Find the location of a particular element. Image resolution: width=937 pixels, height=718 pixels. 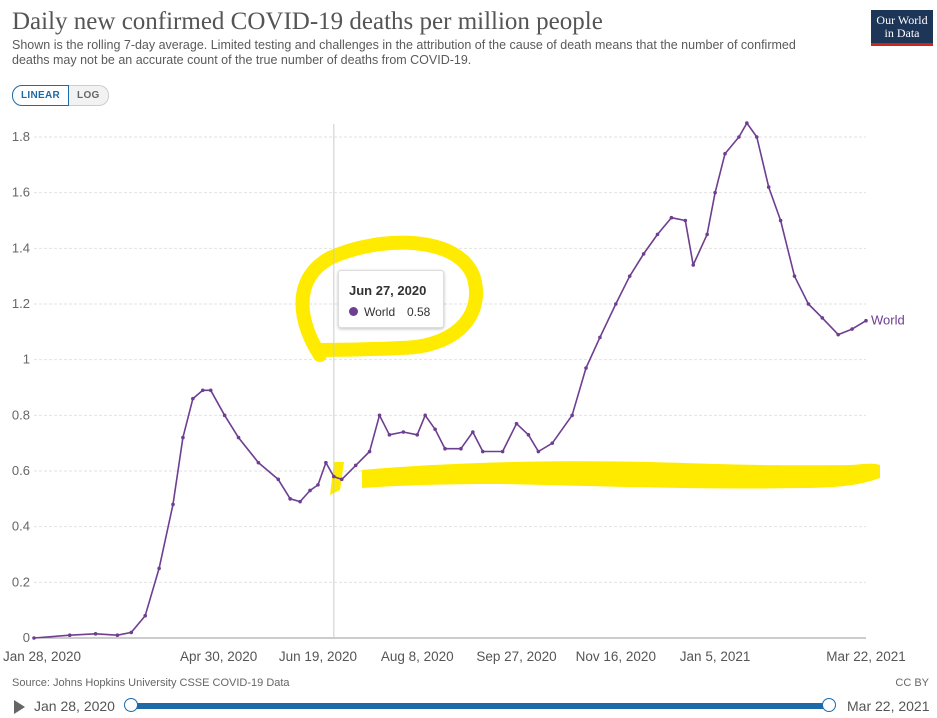

end-labels: World is located at coordinates (888, 320).